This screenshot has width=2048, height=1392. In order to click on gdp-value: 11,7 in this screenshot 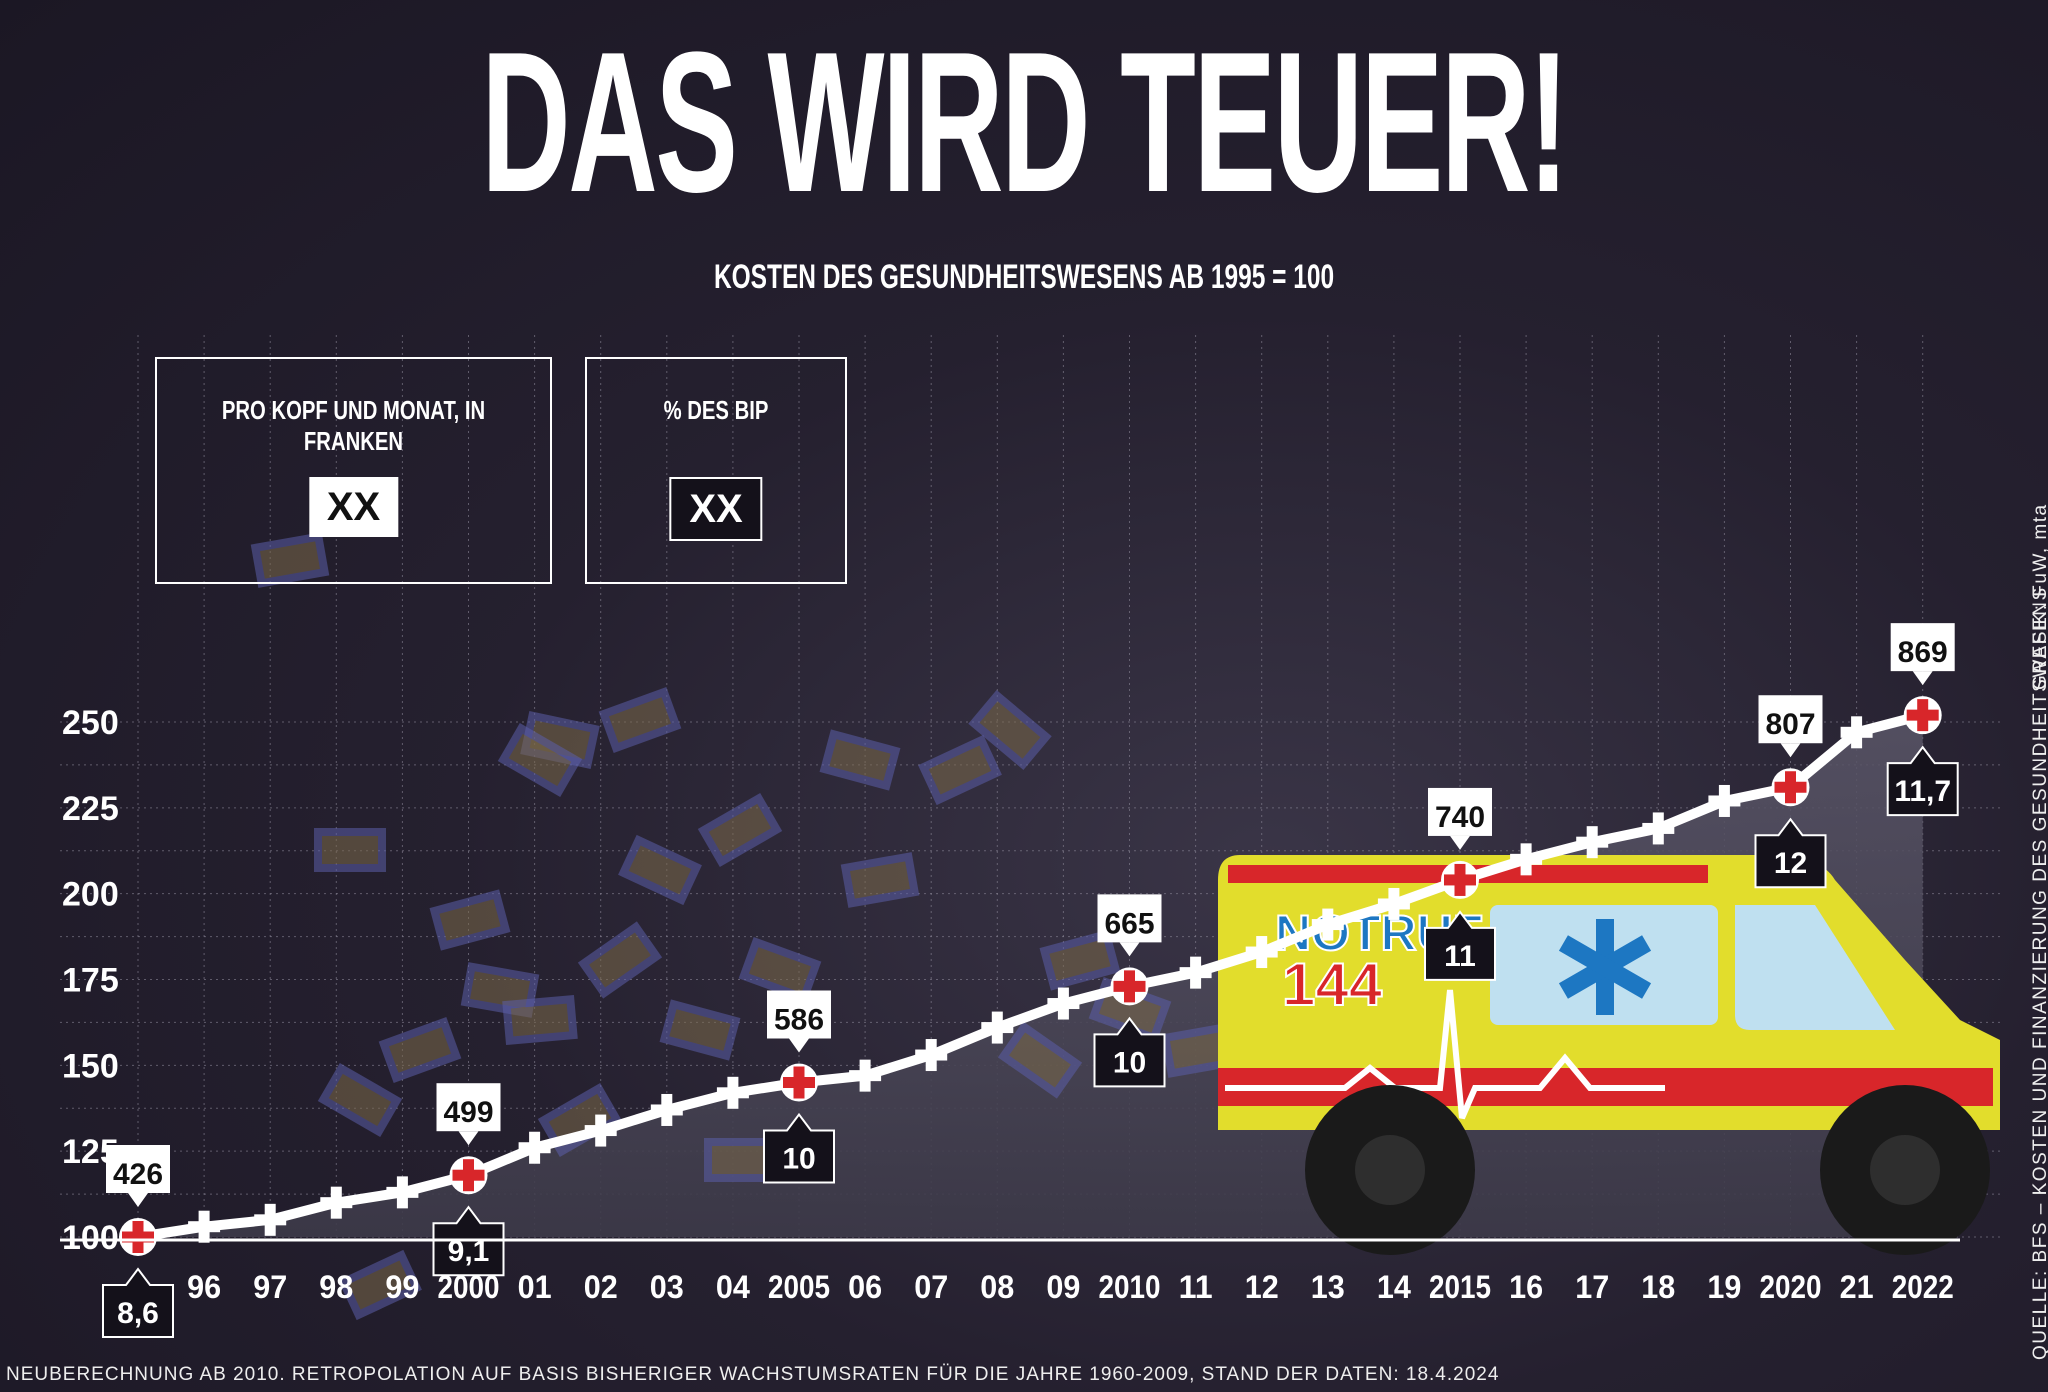, I will do `click(1922, 791)`.